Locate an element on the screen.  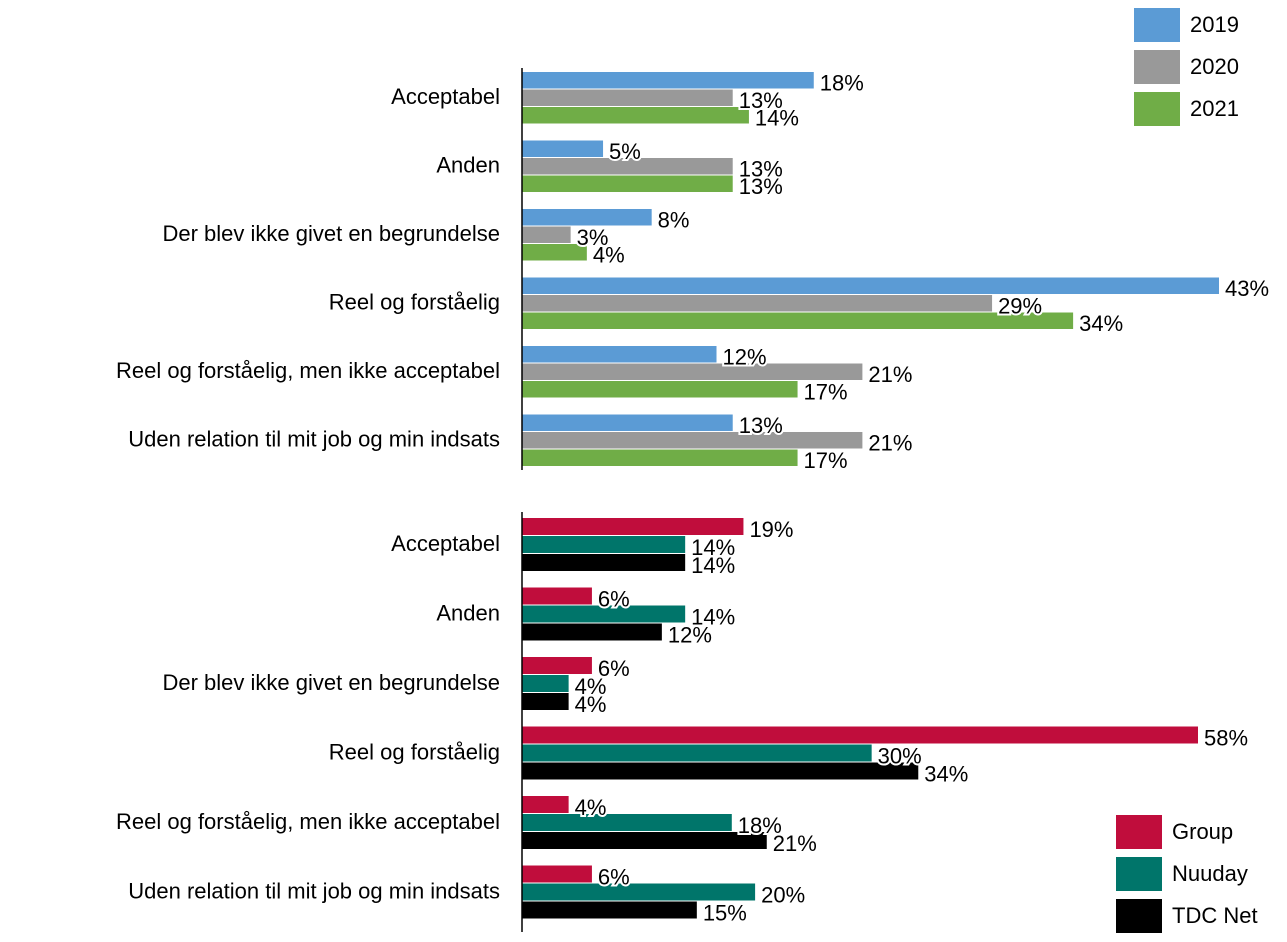
data-label: 43% is located at coordinates (1247, 288).